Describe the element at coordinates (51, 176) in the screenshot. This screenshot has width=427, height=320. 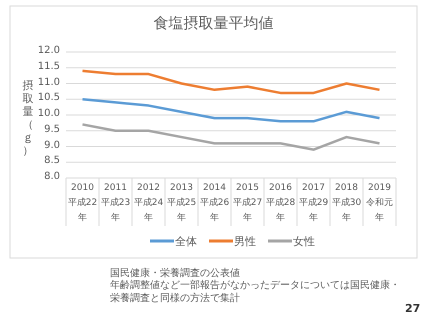
I see `y-tick-label: 8.0` at that location.